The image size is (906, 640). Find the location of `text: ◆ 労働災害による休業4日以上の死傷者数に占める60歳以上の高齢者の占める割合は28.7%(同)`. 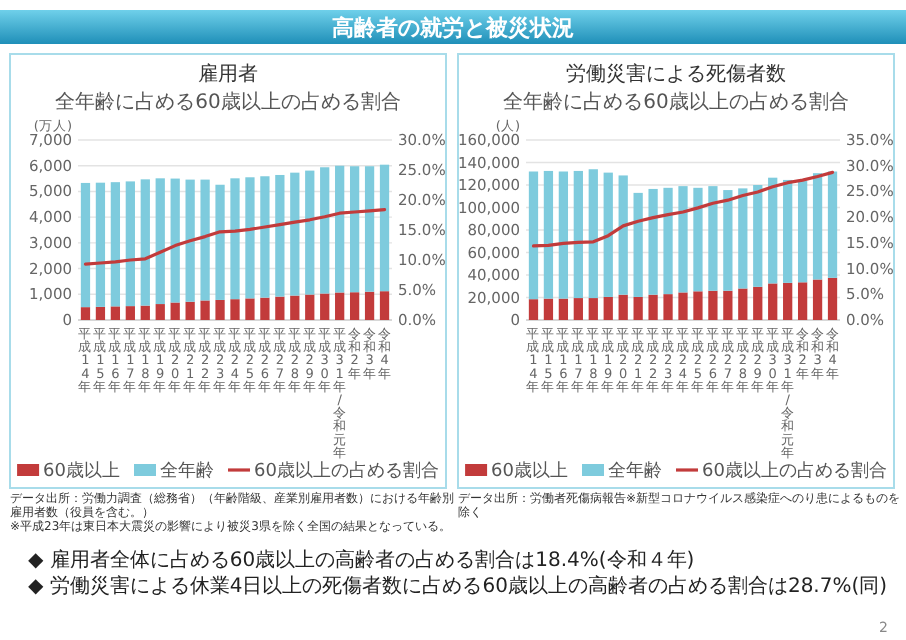

text: ◆ 労働災害による休業4日以上の死傷者数に占める60歳以上の高齢者の占める割合は28.7%(同) is located at coordinates (458, 586).